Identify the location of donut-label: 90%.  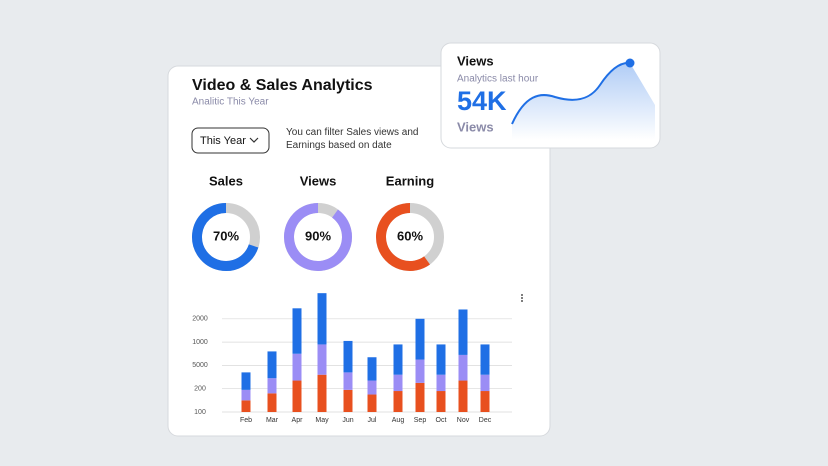
(318, 235).